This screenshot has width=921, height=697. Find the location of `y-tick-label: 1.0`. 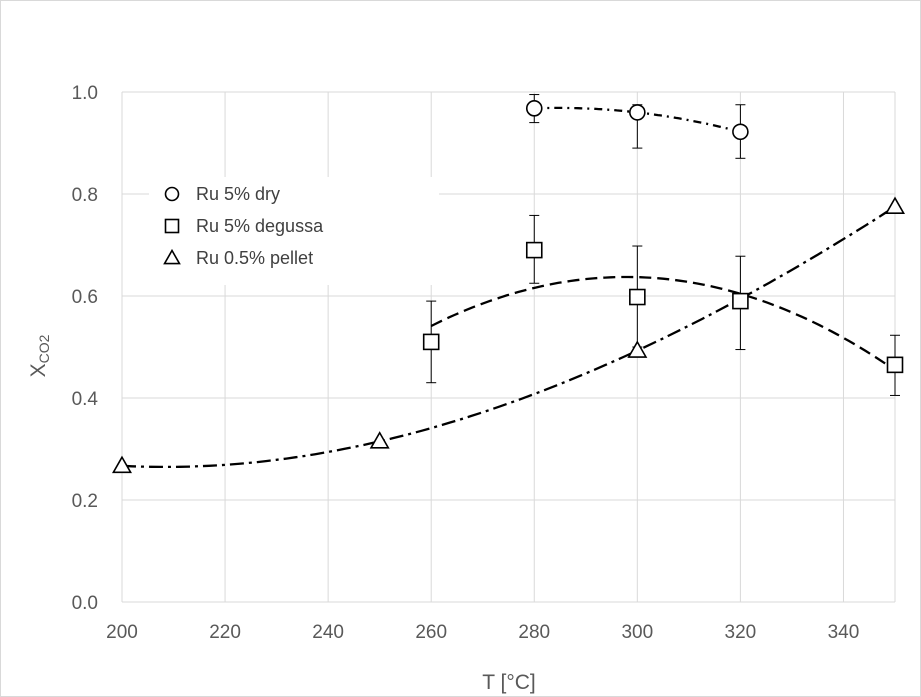

y-tick-label: 1.0 is located at coordinates (85, 93).